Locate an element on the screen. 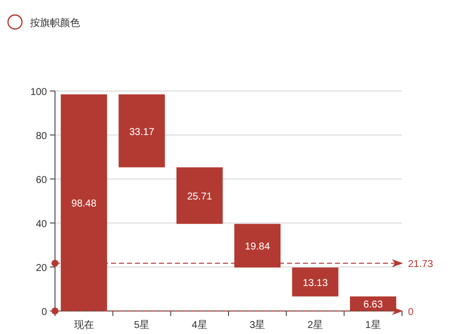  y-tick-label: 20 is located at coordinates (42, 268).